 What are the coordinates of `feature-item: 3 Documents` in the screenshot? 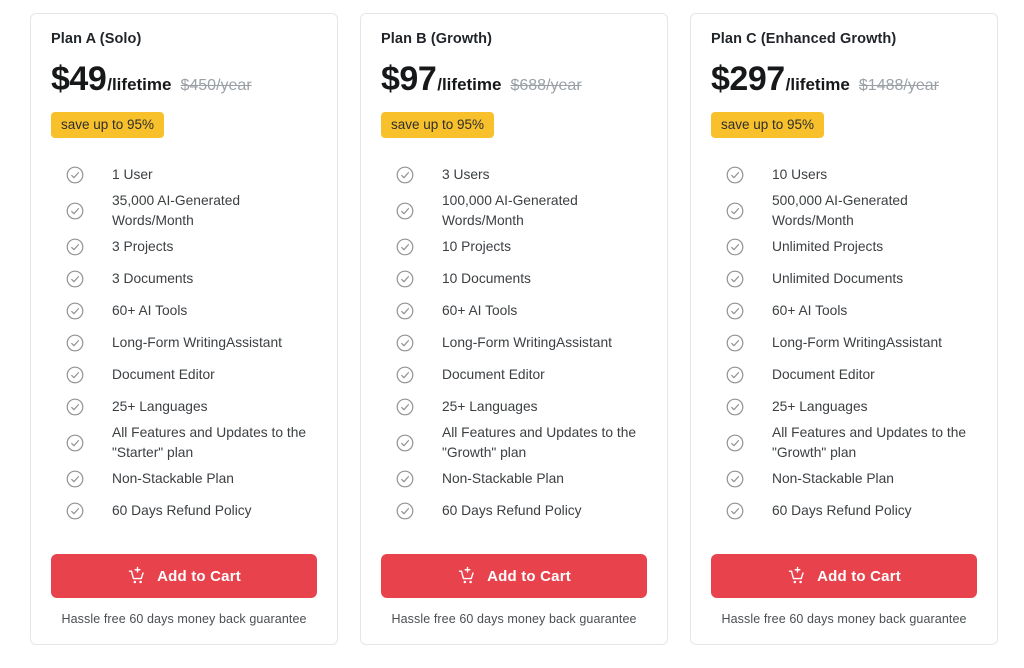 It's located at (191, 279).